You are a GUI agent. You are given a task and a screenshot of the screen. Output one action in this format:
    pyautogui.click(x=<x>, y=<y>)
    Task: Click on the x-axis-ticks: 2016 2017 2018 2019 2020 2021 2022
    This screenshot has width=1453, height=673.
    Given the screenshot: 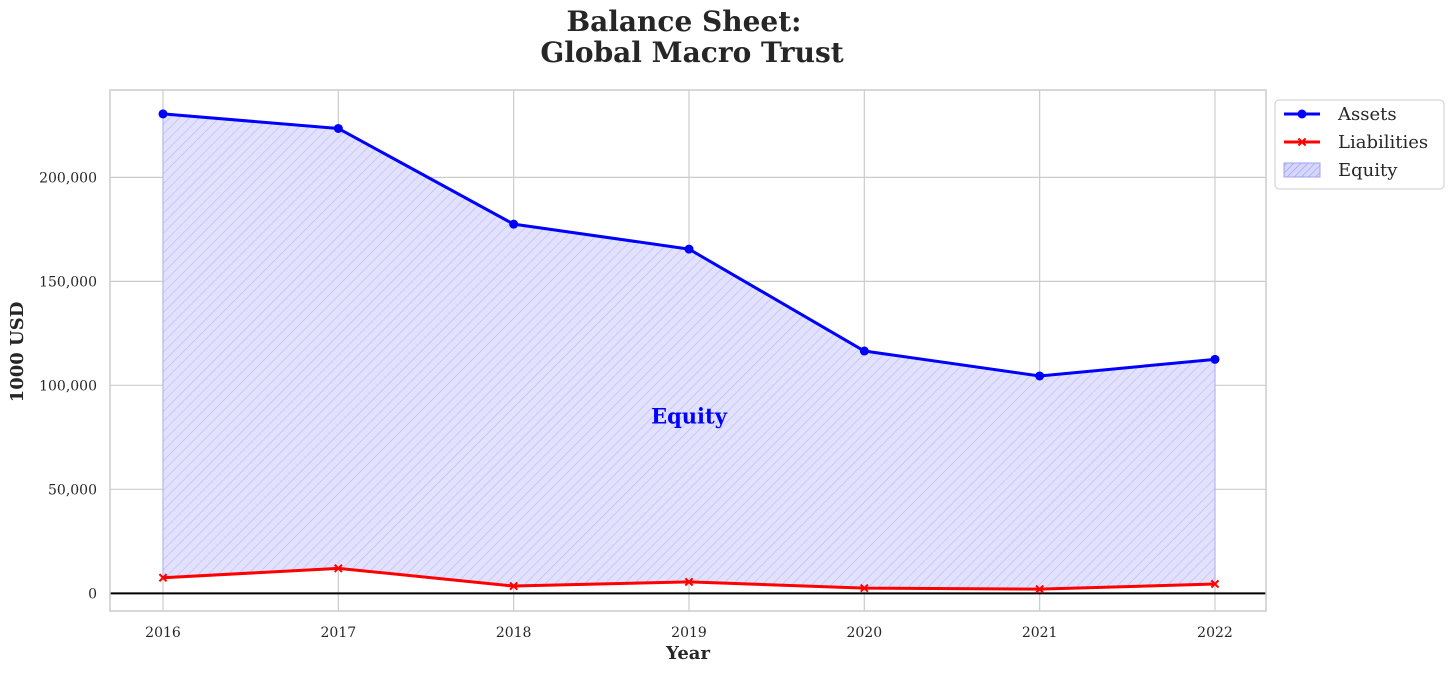 What is the action you would take?
    pyautogui.click(x=689, y=633)
    